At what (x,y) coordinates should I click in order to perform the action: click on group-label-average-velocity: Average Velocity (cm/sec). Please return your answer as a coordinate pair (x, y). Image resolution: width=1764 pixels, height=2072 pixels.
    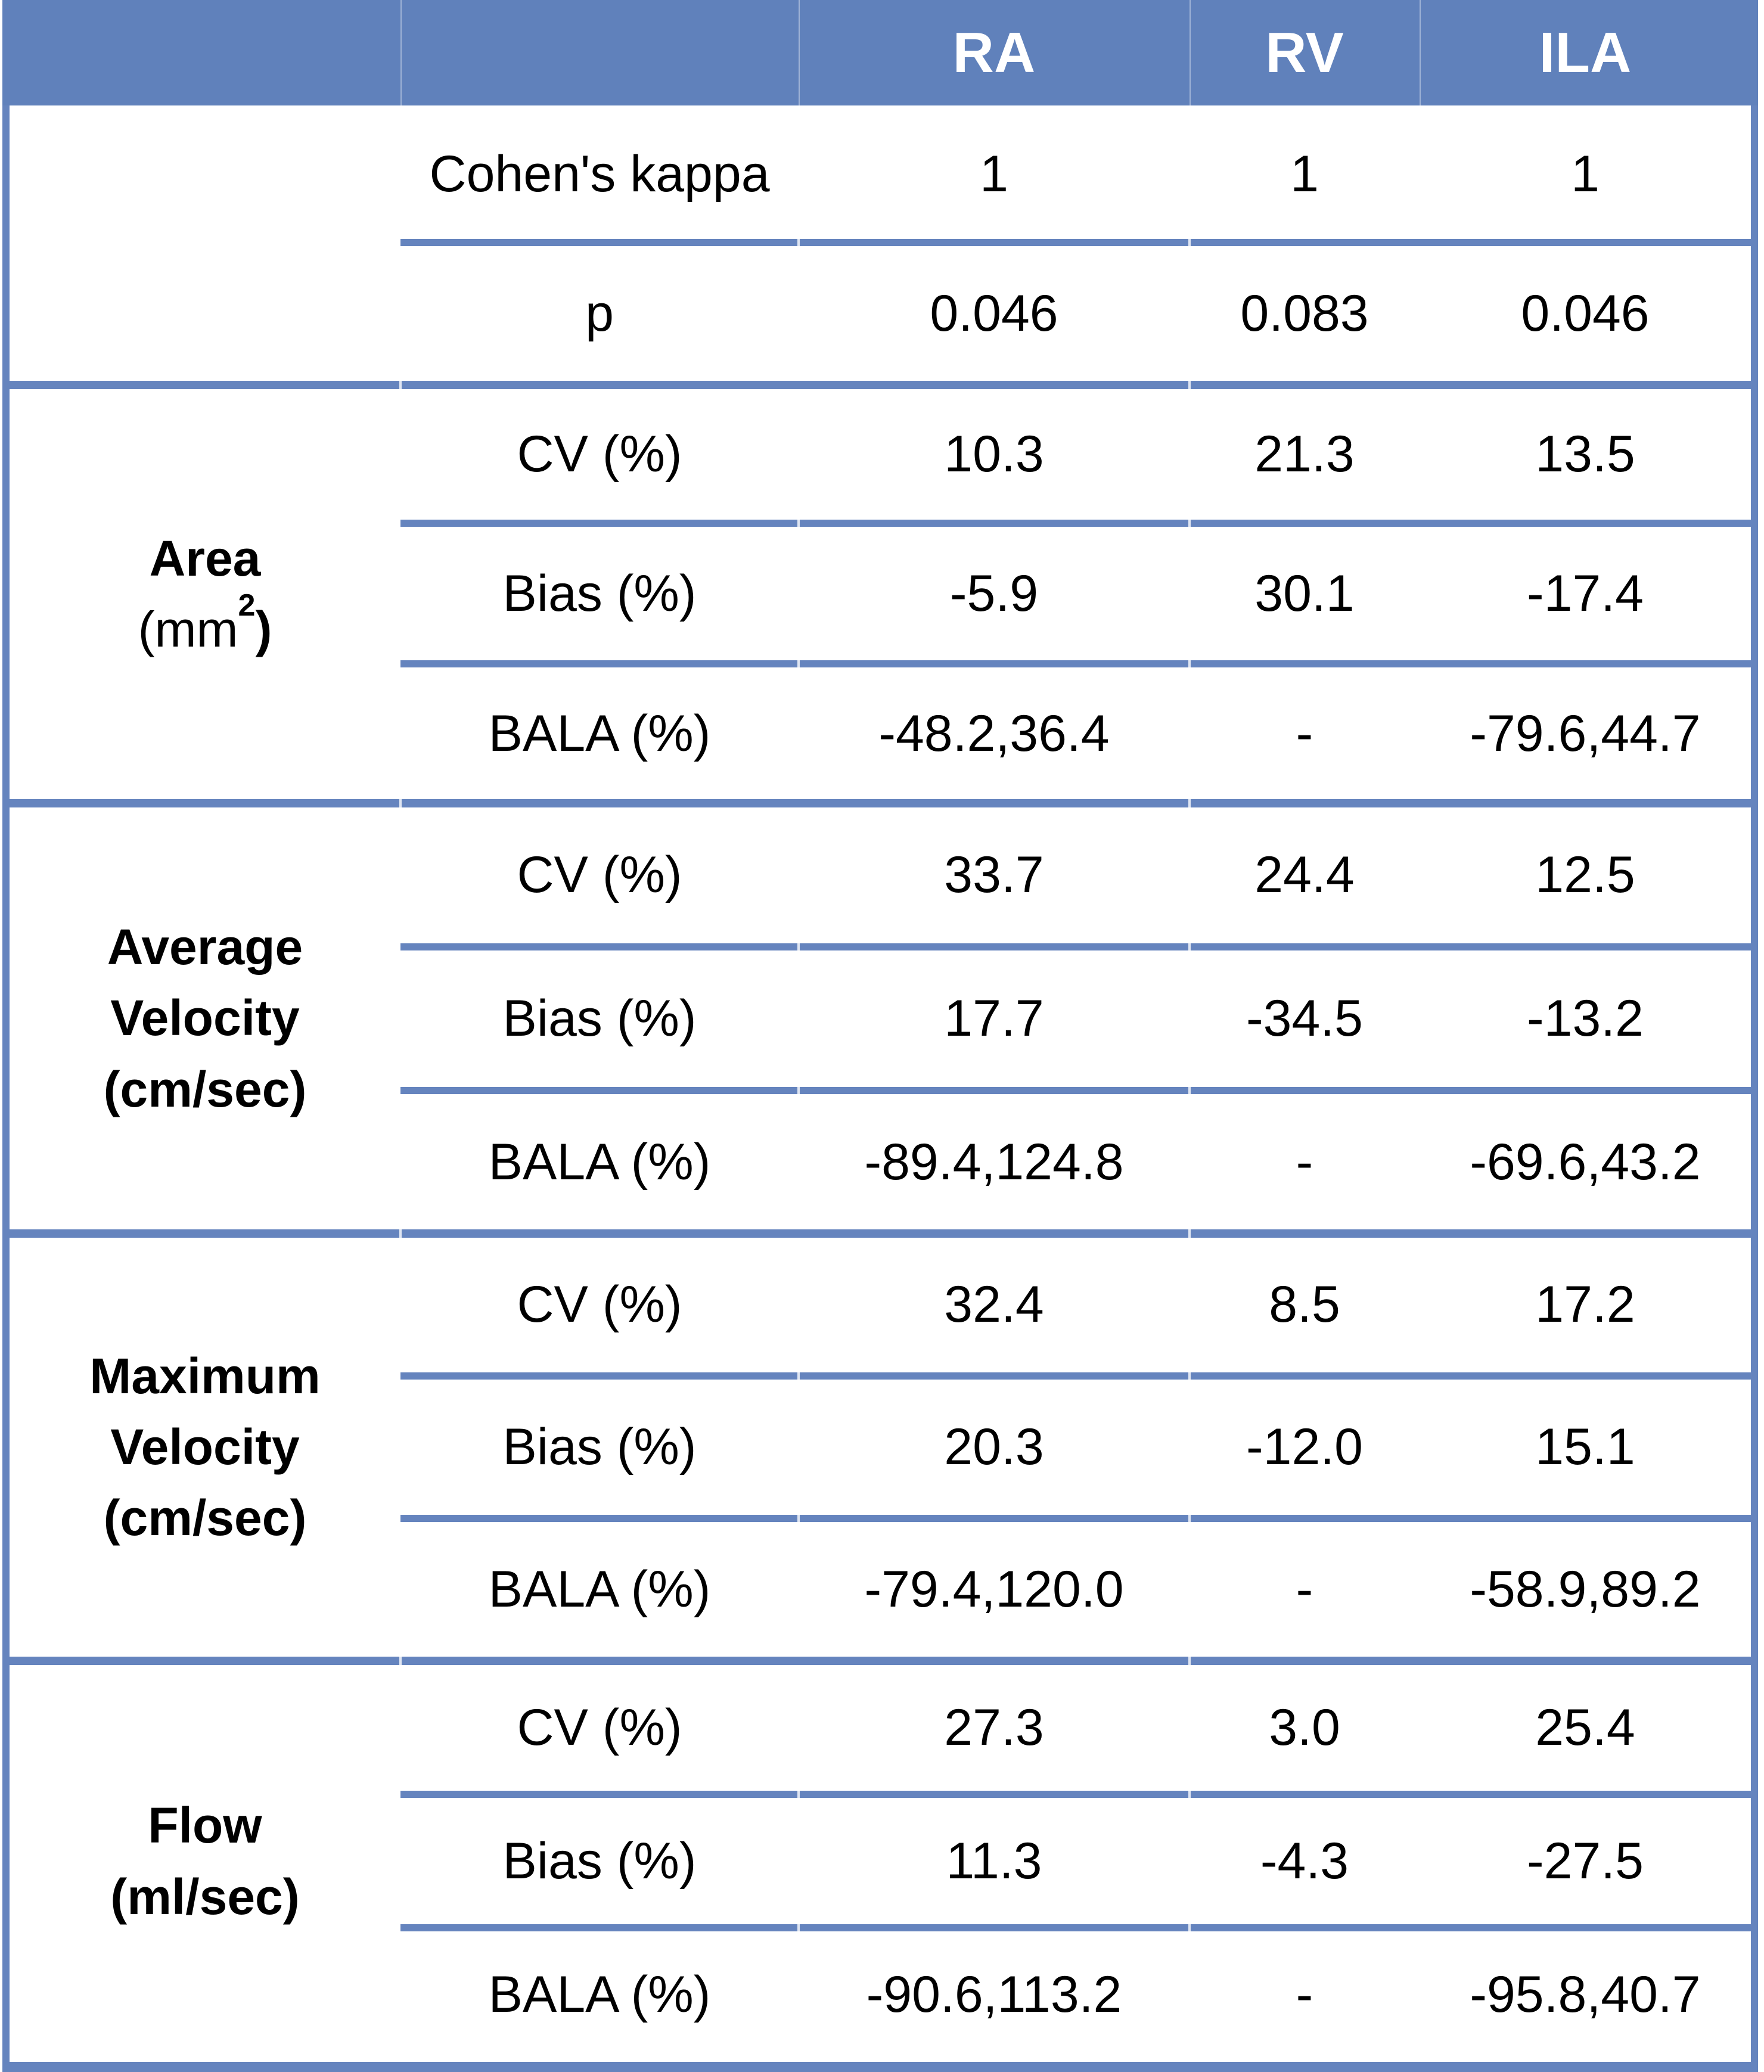
    Looking at the image, I should click on (205, 1018).